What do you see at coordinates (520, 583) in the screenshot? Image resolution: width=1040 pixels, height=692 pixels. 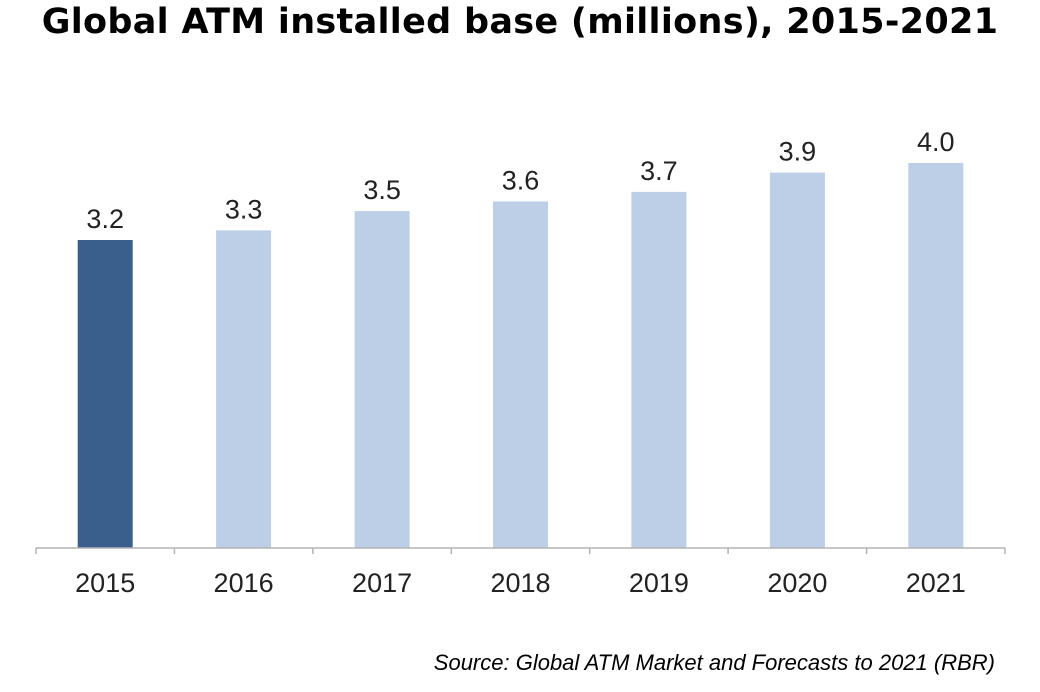 I see `x-tick-label-2018: 2018` at bounding box center [520, 583].